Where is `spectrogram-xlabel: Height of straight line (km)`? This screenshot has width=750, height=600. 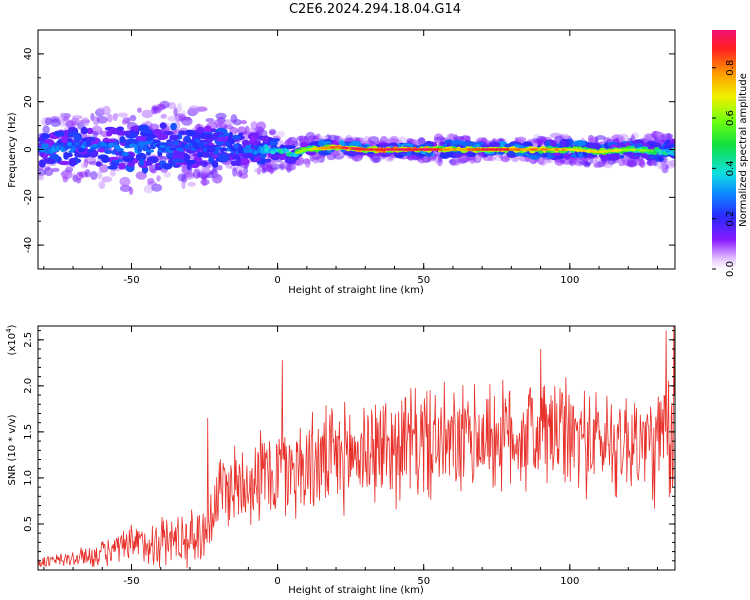 spectrogram-xlabel: Height of straight line (km) is located at coordinates (356, 290).